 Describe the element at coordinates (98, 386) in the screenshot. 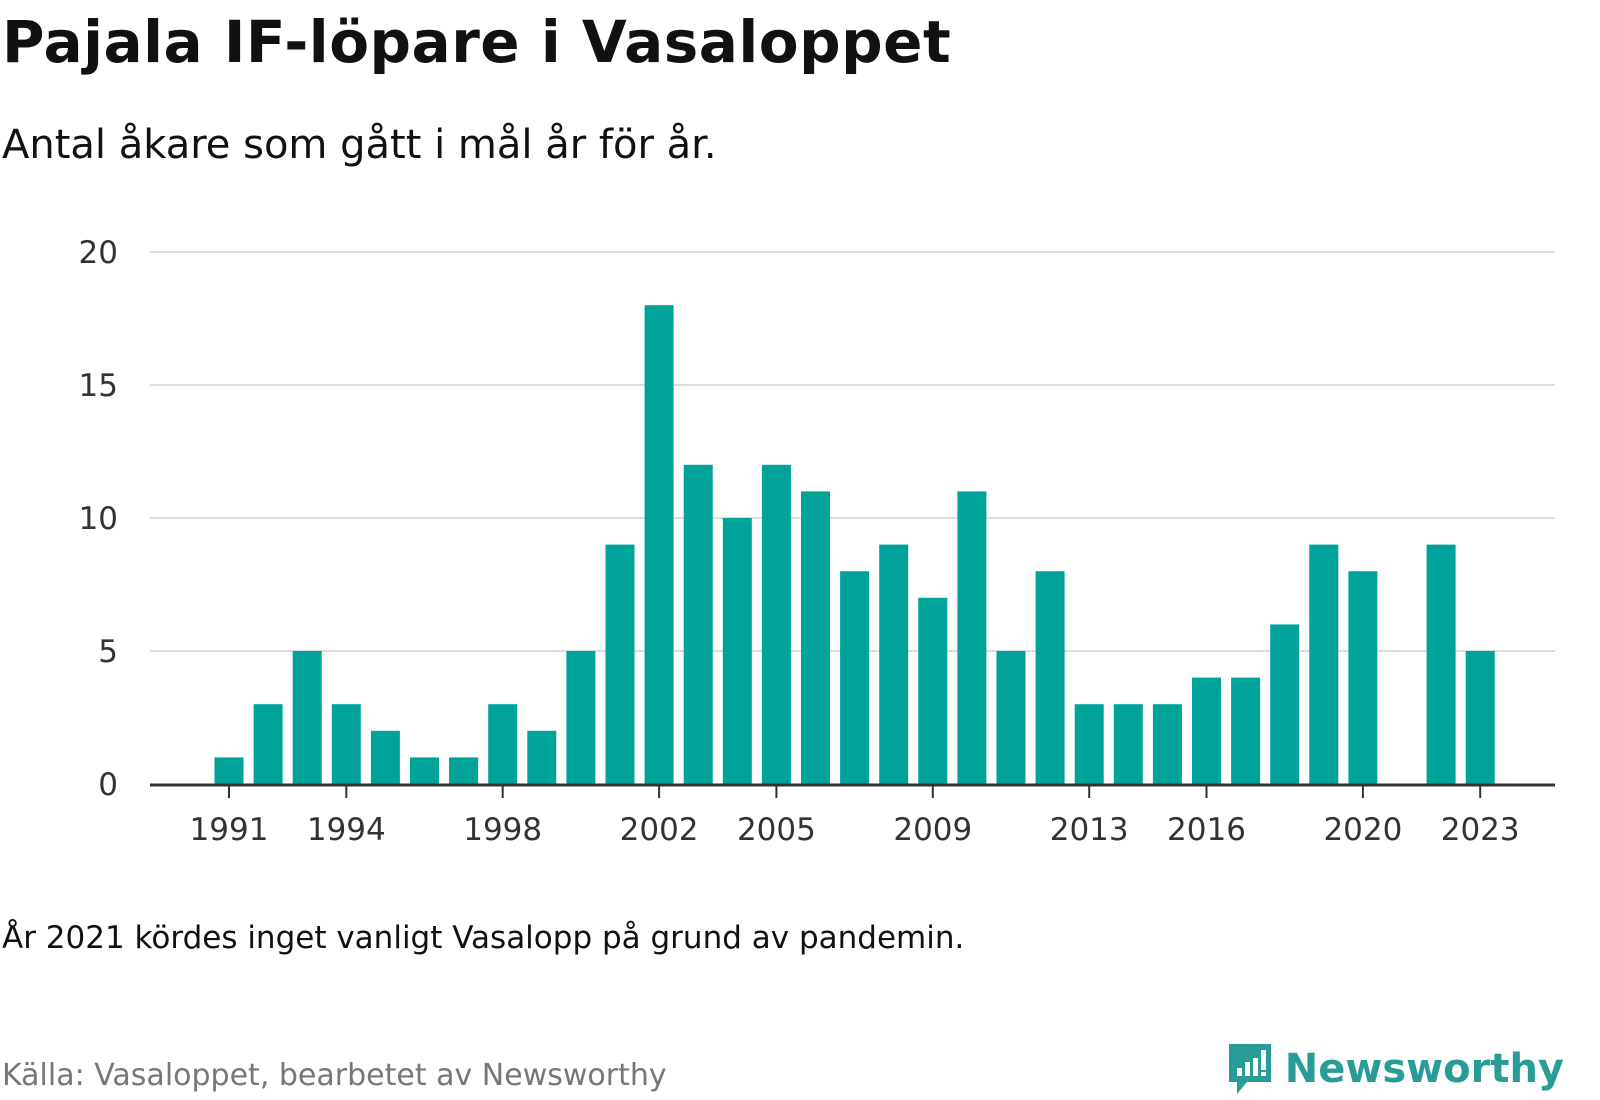

I see `y-tick-label: 15` at that location.